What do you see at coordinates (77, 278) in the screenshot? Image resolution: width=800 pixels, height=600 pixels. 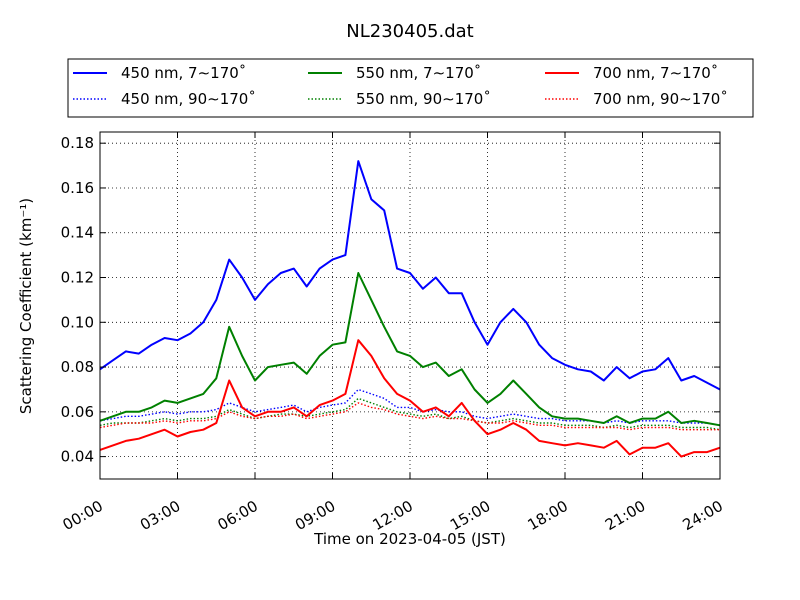 I see `y-tick-label: 0.12` at bounding box center [77, 278].